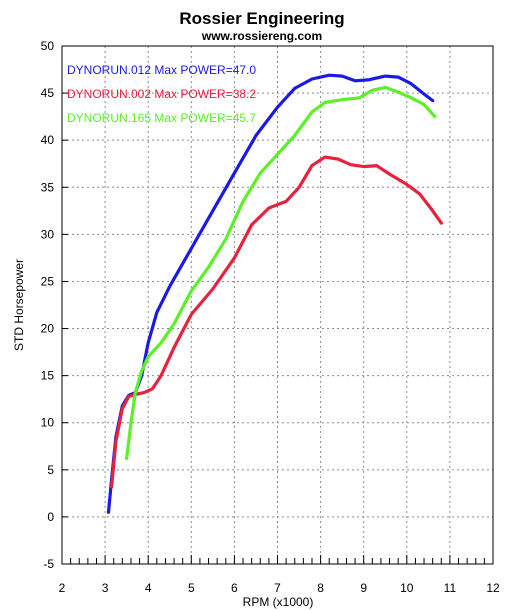 The image size is (507, 610). Describe the element at coordinates (48, 187) in the screenshot. I see `y-tick-label: 35` at that location.